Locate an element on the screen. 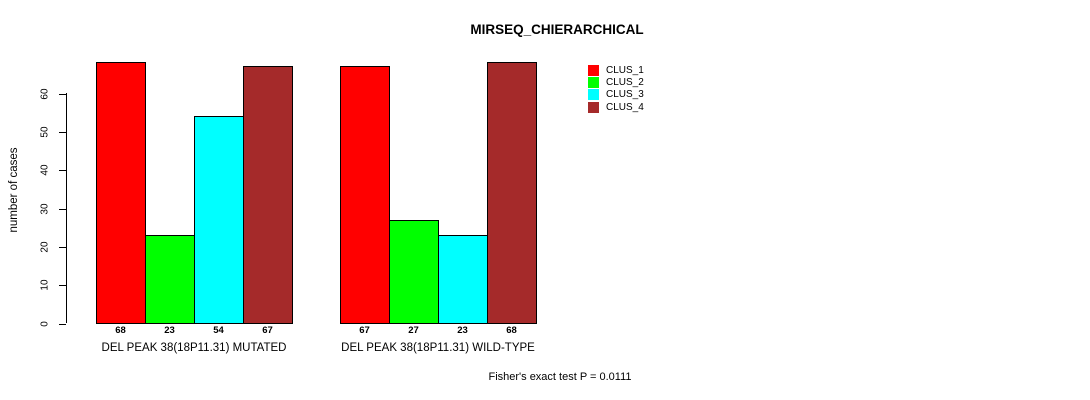  chart-title: MIRSEQ_CHIERARCHICAL is located at coordinates (557, 29).